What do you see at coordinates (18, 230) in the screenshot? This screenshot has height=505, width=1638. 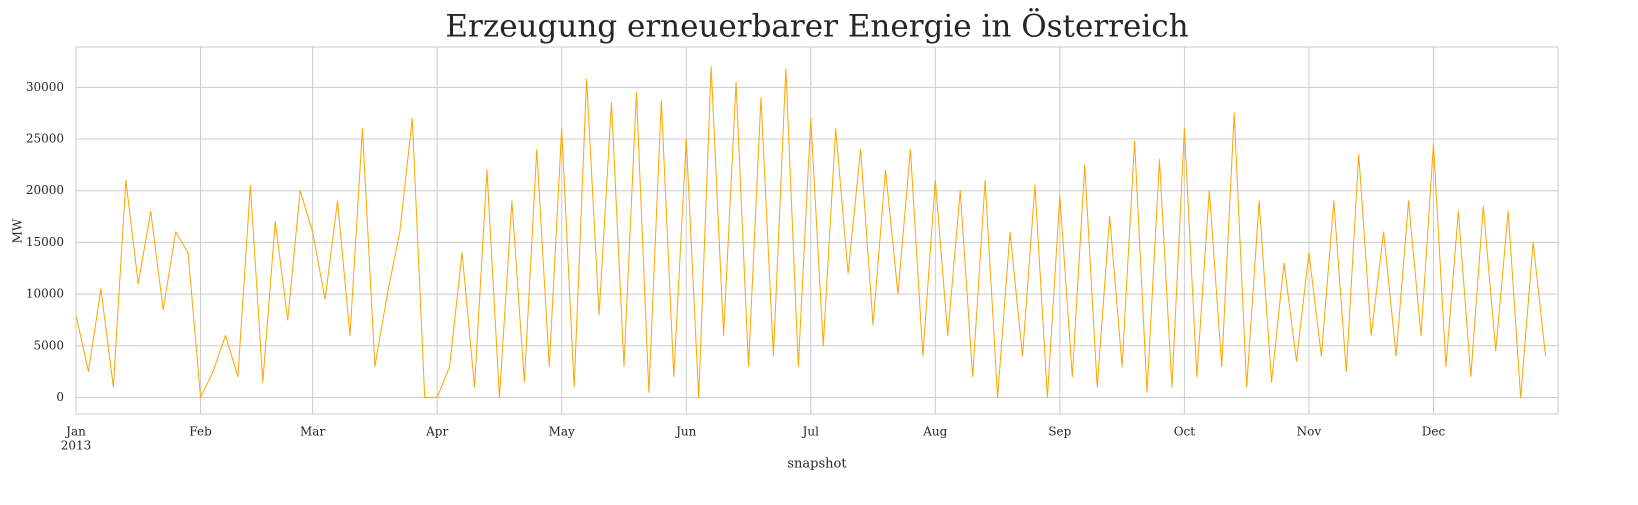 I see `y-axis-label: MW` at bounding box center [18, 230].